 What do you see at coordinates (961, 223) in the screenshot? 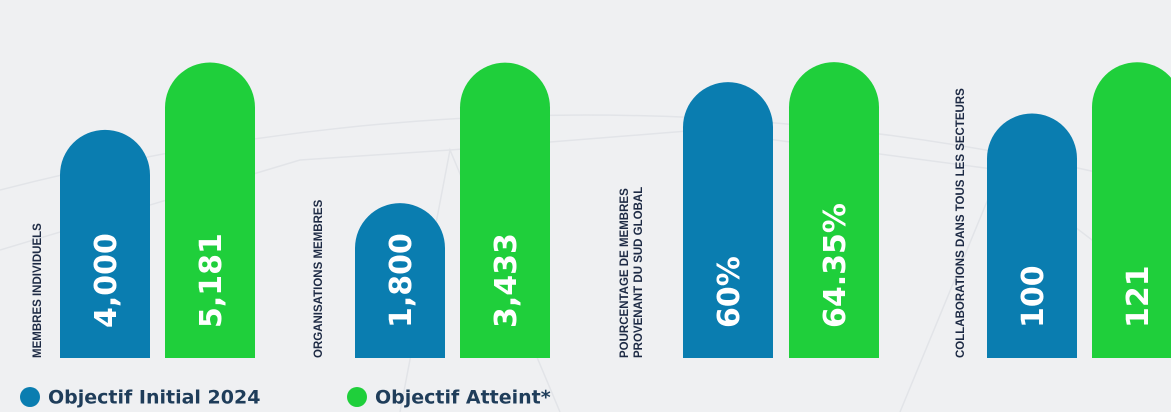
I see `group-title: COLLABORATIONS DANS TOUS LES SECTEURS` at bounding box center [961, 223].